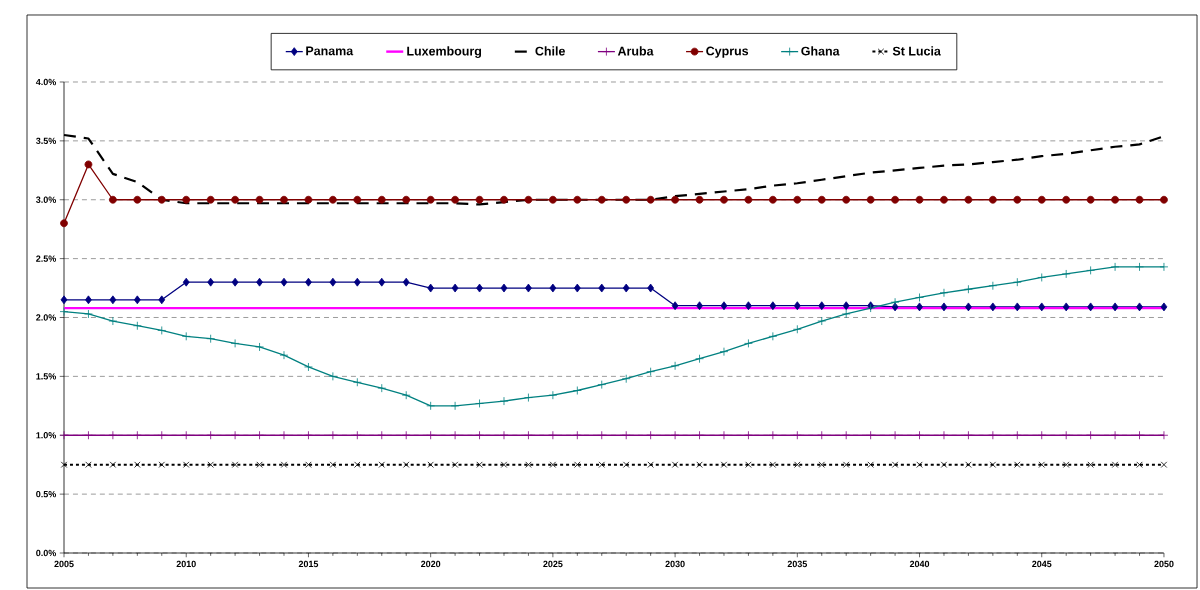 The height and width of the screenshot is (590, 1200). What do you see at coordinates (675, 564) in the screenshot?
I see `x-tick-label: 2030` at bounding box center [675, 564].